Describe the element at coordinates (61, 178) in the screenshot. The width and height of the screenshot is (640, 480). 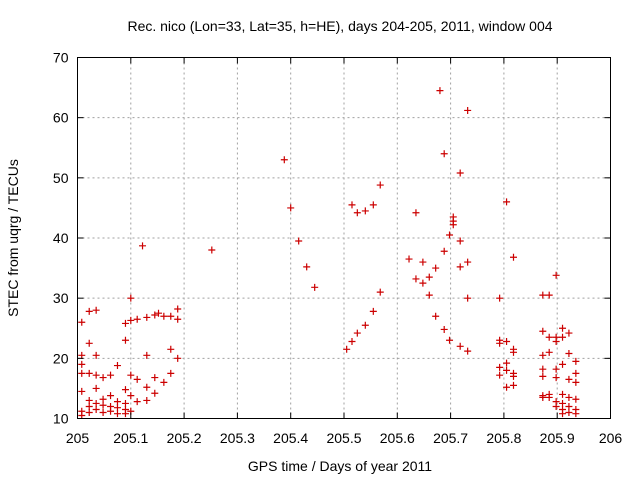
I see `y-tick-label: 50` at that location.